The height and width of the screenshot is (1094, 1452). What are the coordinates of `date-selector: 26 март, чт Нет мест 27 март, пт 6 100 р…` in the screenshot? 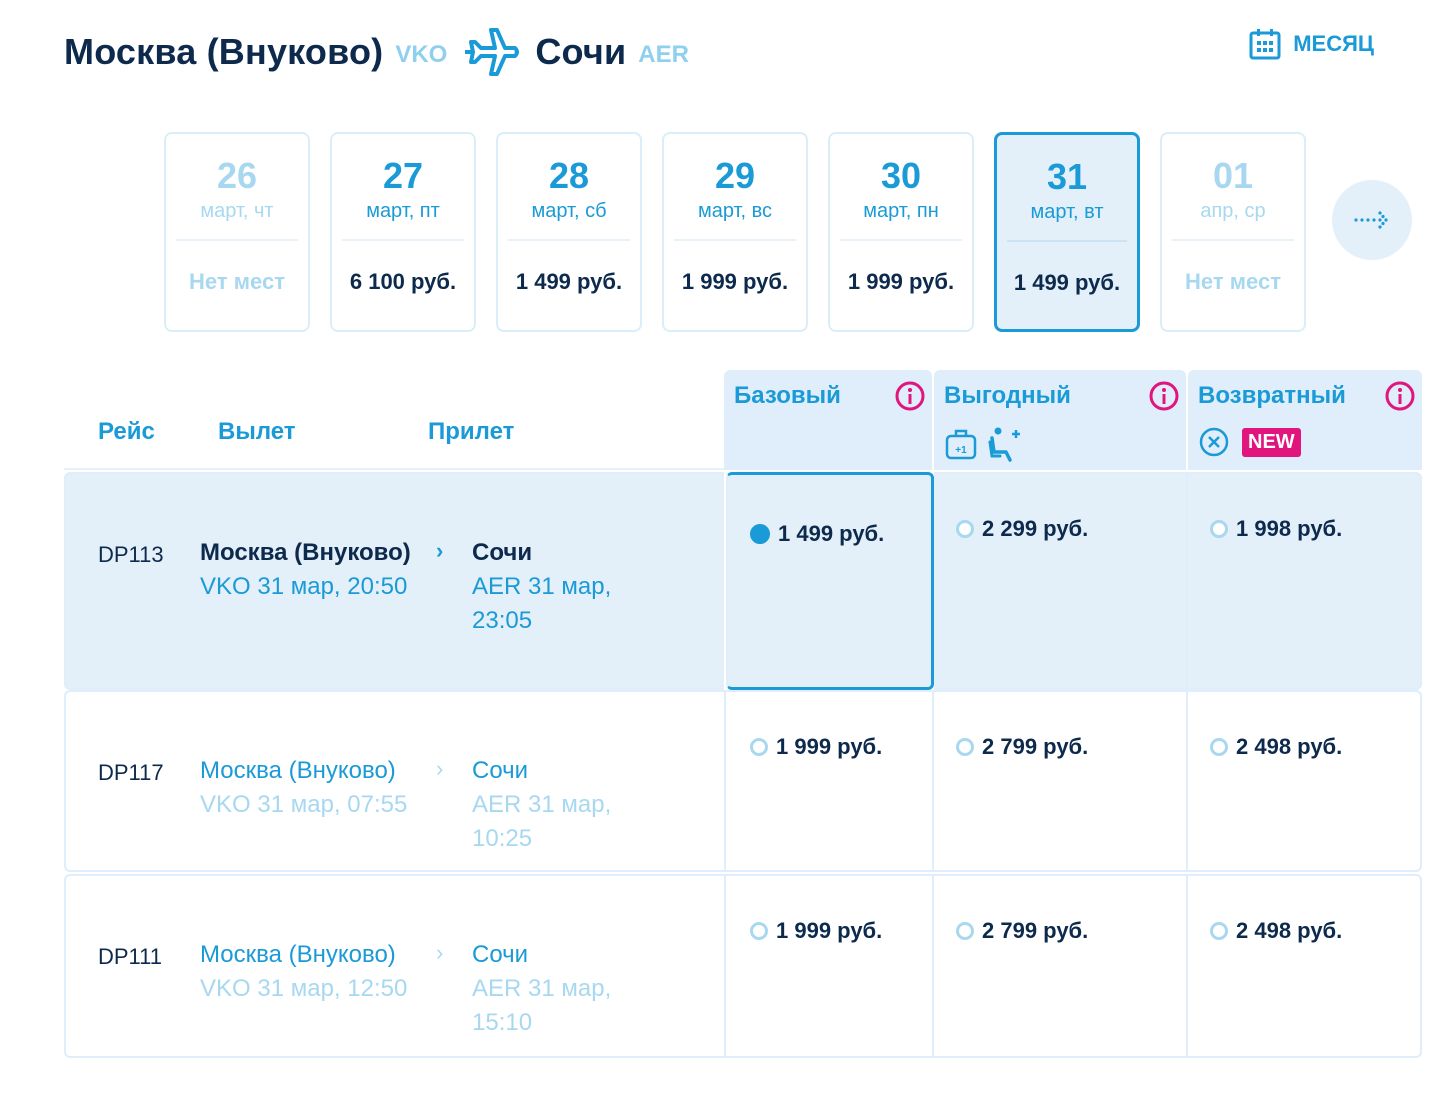 It's located at (745, 232).